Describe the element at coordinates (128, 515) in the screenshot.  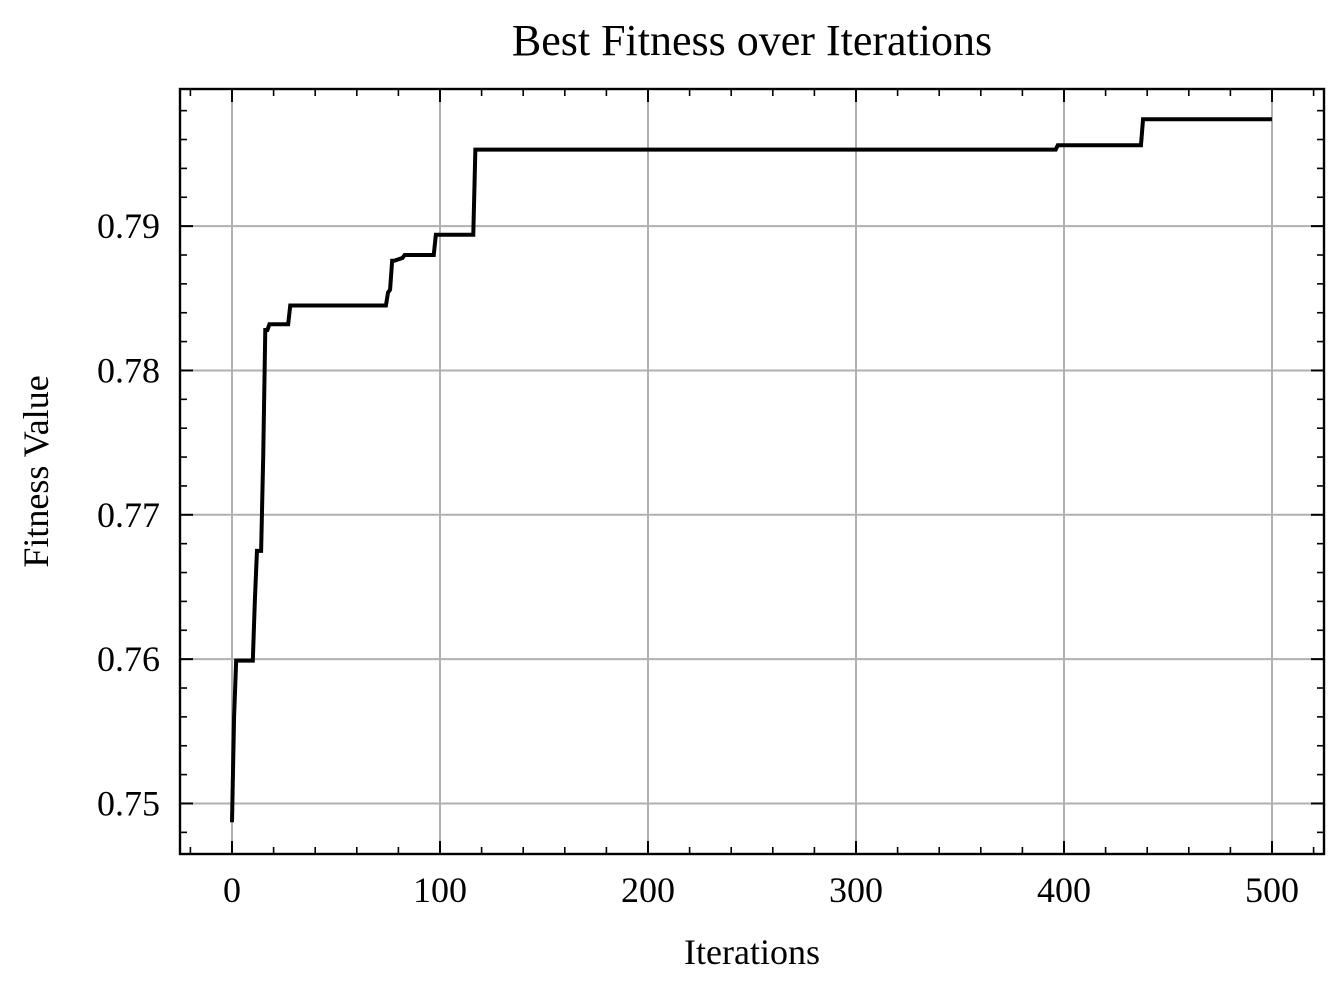
I see `y-tick-label: 0.77` at that location.